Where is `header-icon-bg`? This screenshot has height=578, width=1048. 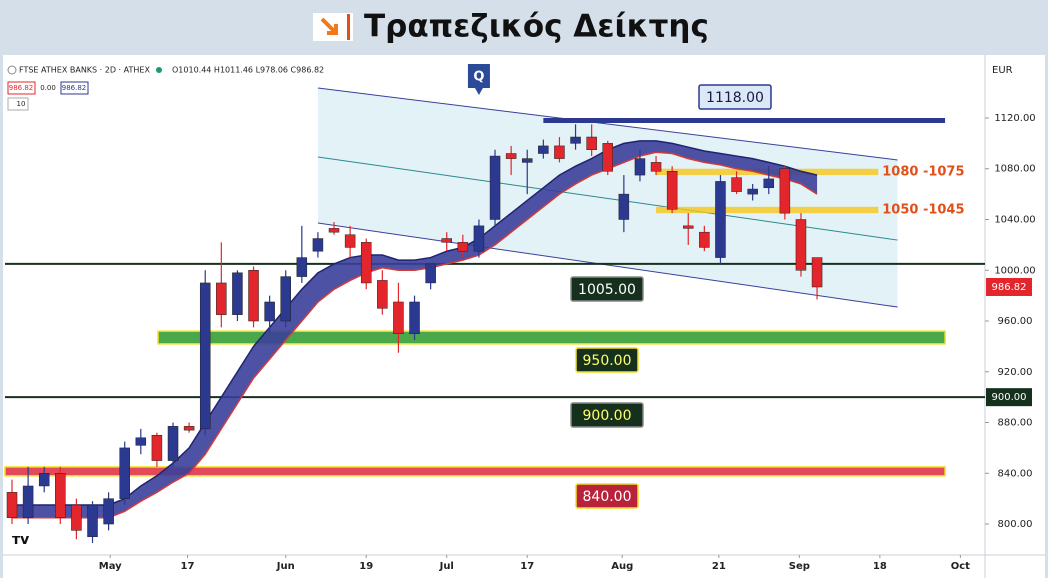 header-icon-bg is located at coordinates (333, 27).